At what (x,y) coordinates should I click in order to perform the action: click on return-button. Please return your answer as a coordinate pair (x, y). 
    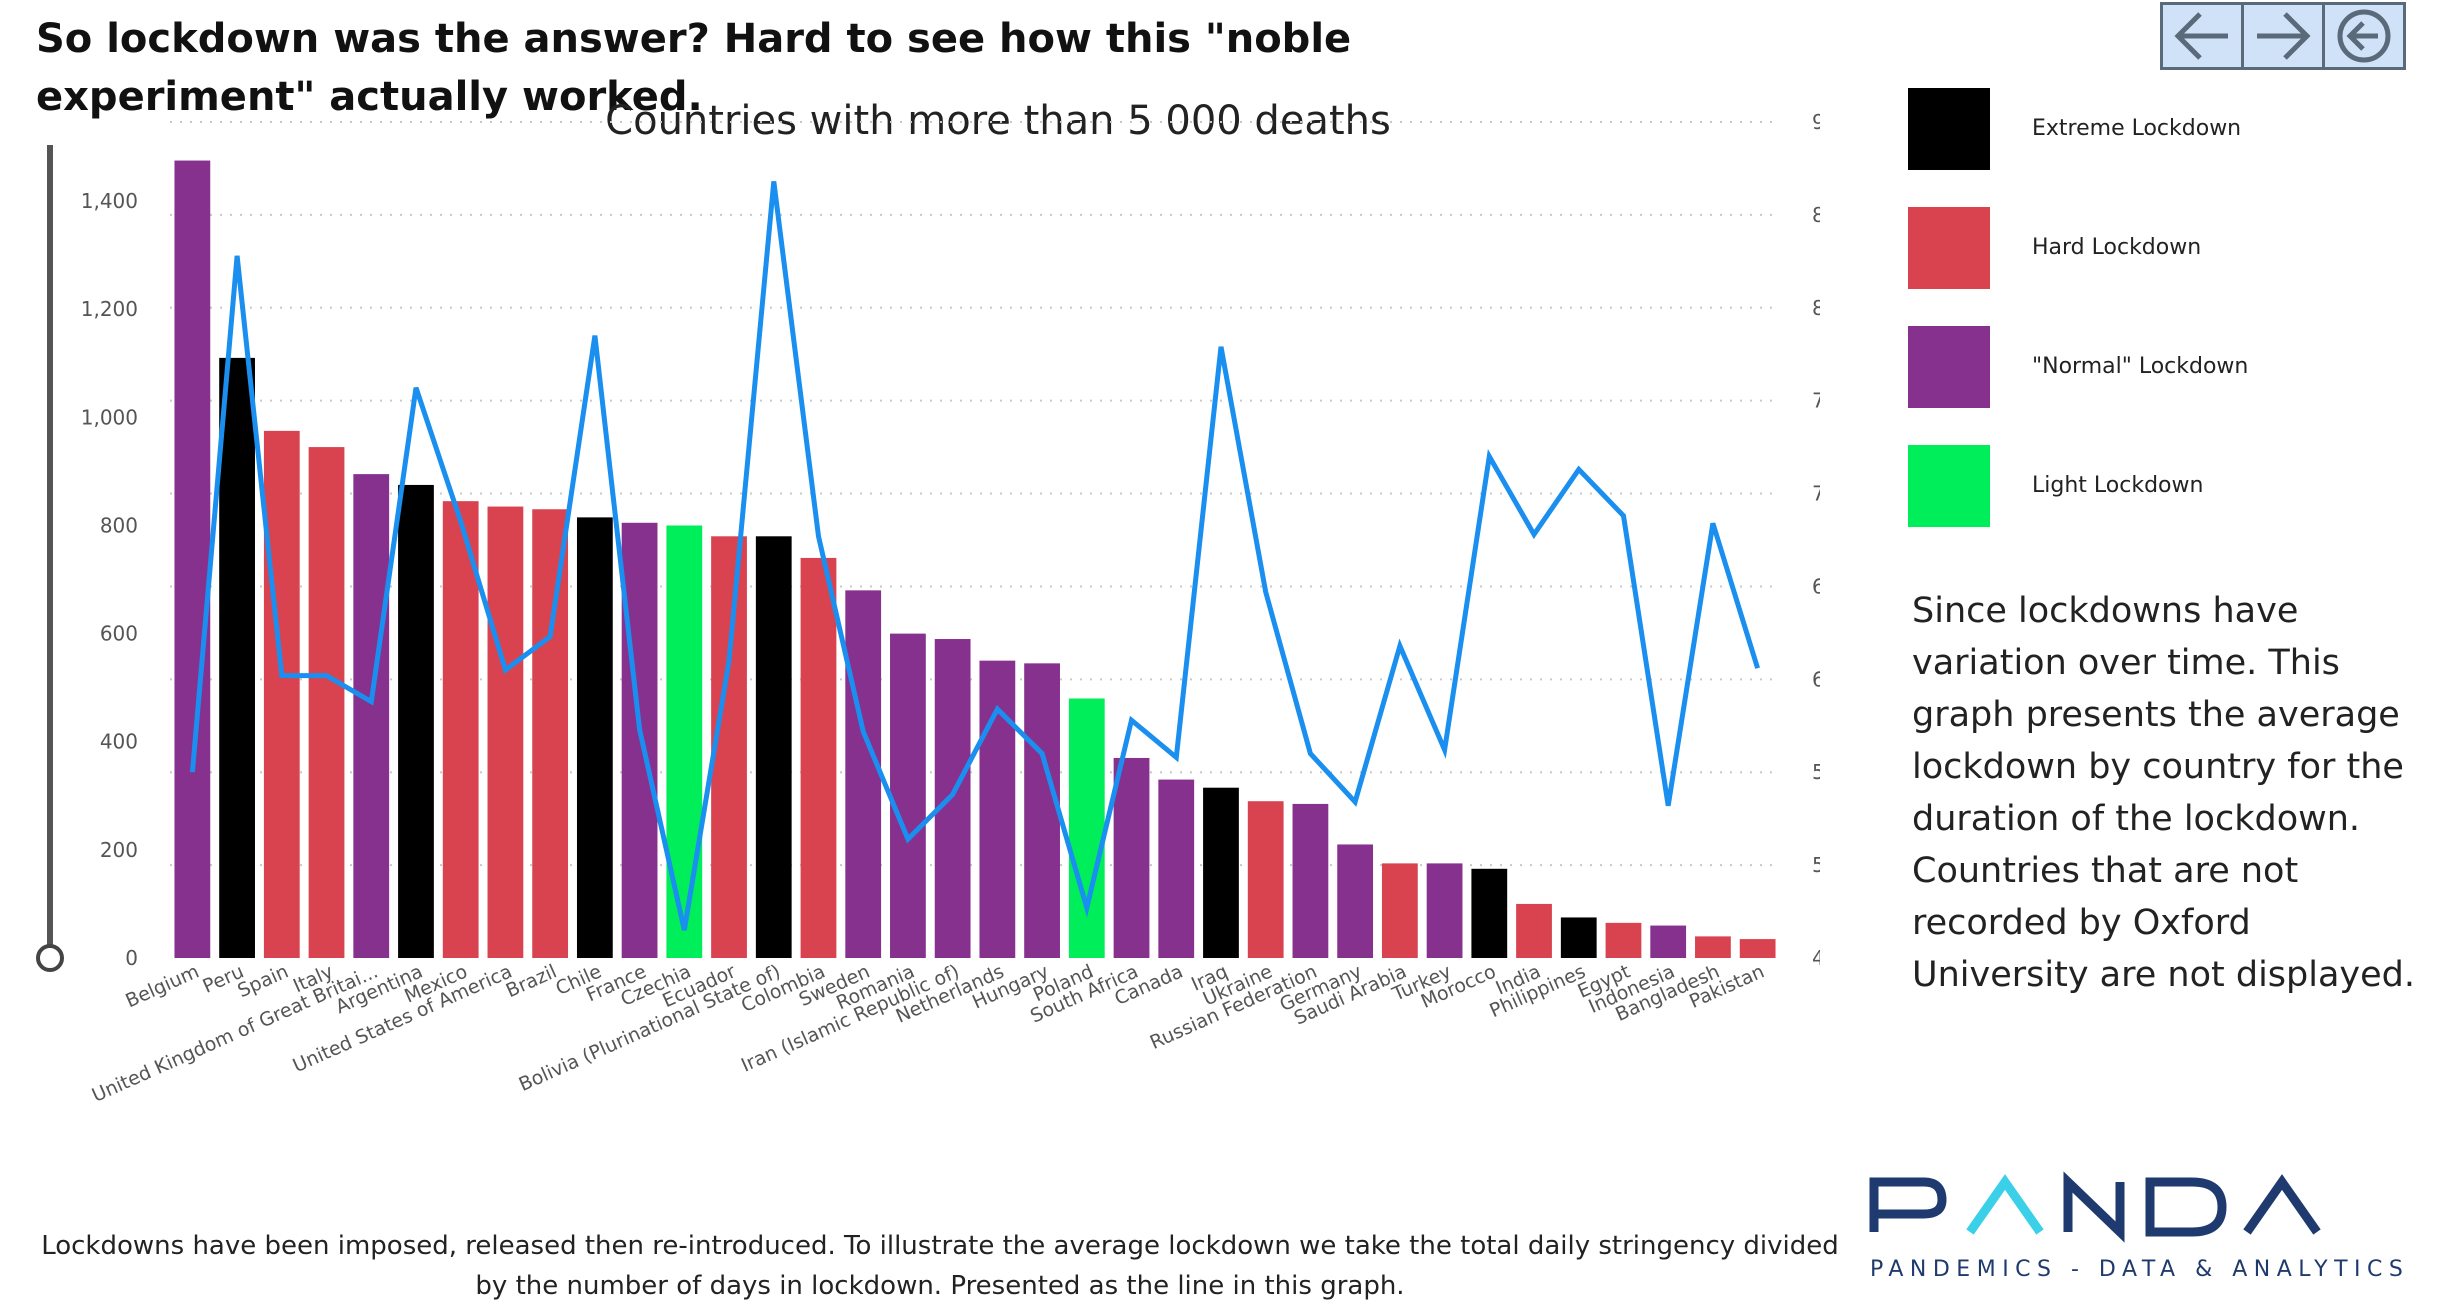
    Looking at the image, I should click on (2364, 36).